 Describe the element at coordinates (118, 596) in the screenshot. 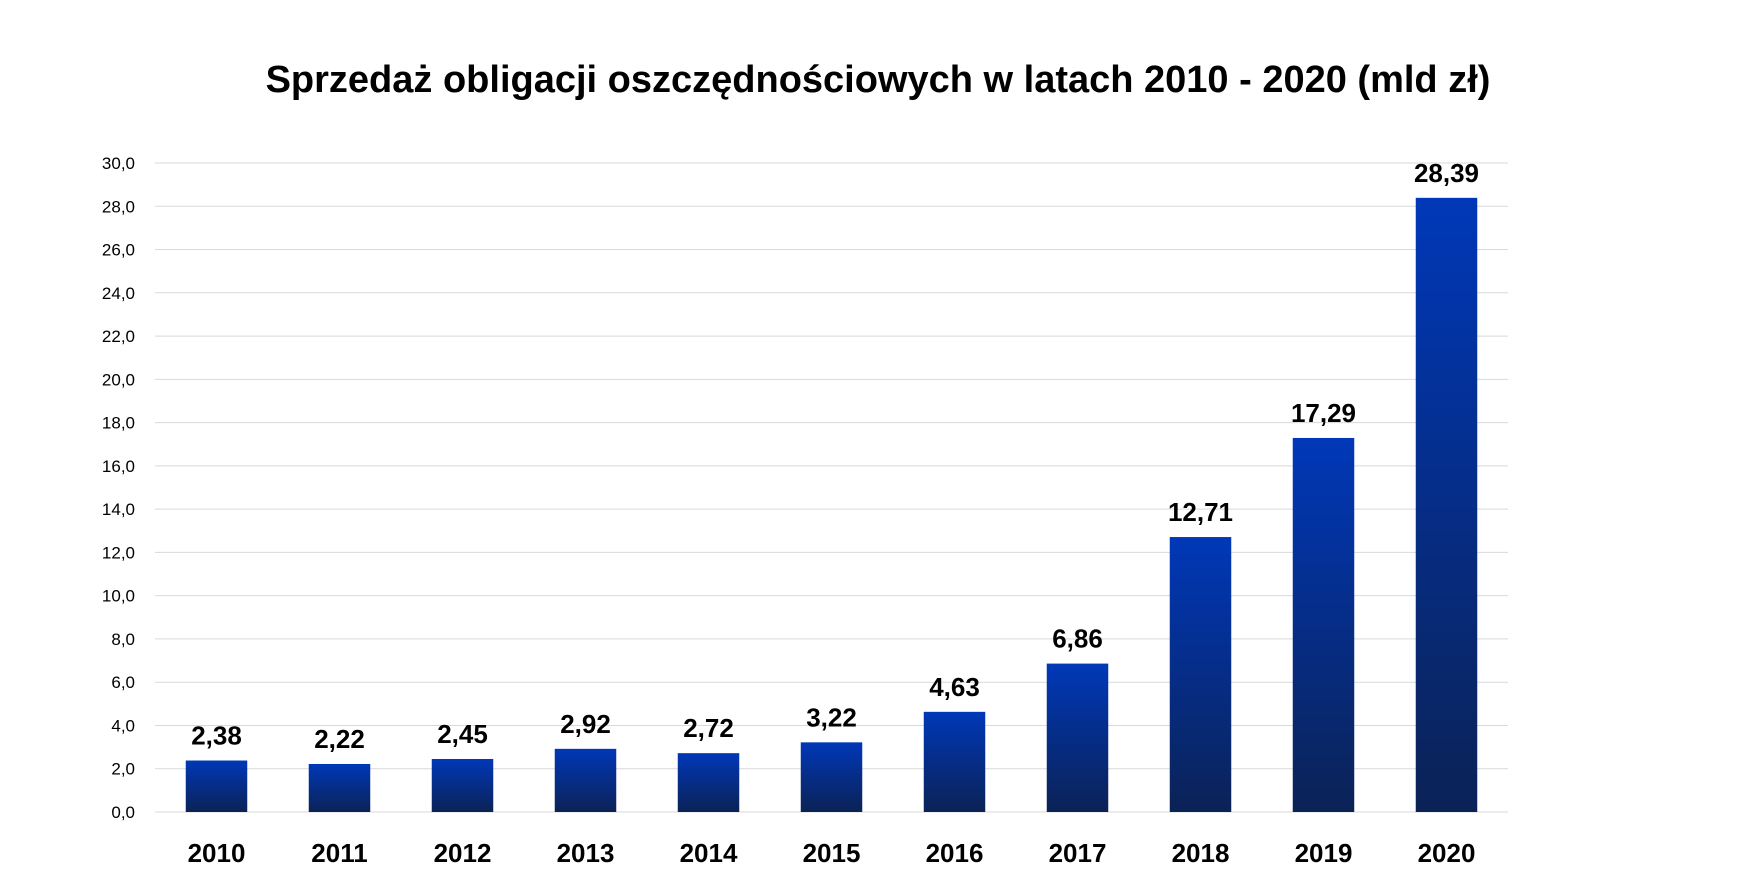

I see `y-tick-label: 10,0` at that location.